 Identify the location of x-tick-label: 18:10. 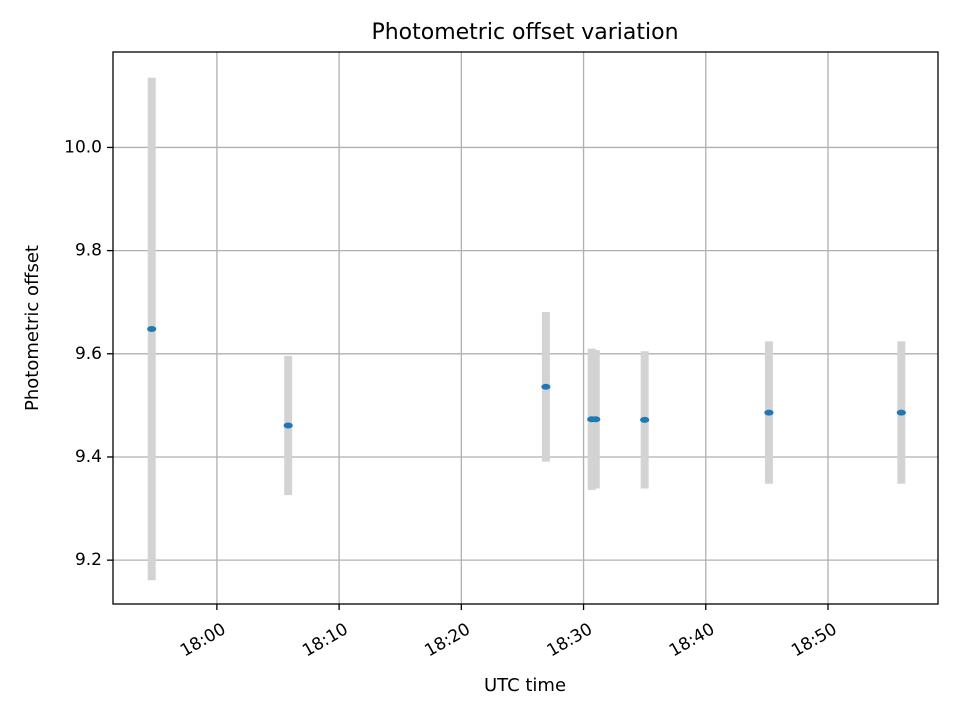
(325, 640).